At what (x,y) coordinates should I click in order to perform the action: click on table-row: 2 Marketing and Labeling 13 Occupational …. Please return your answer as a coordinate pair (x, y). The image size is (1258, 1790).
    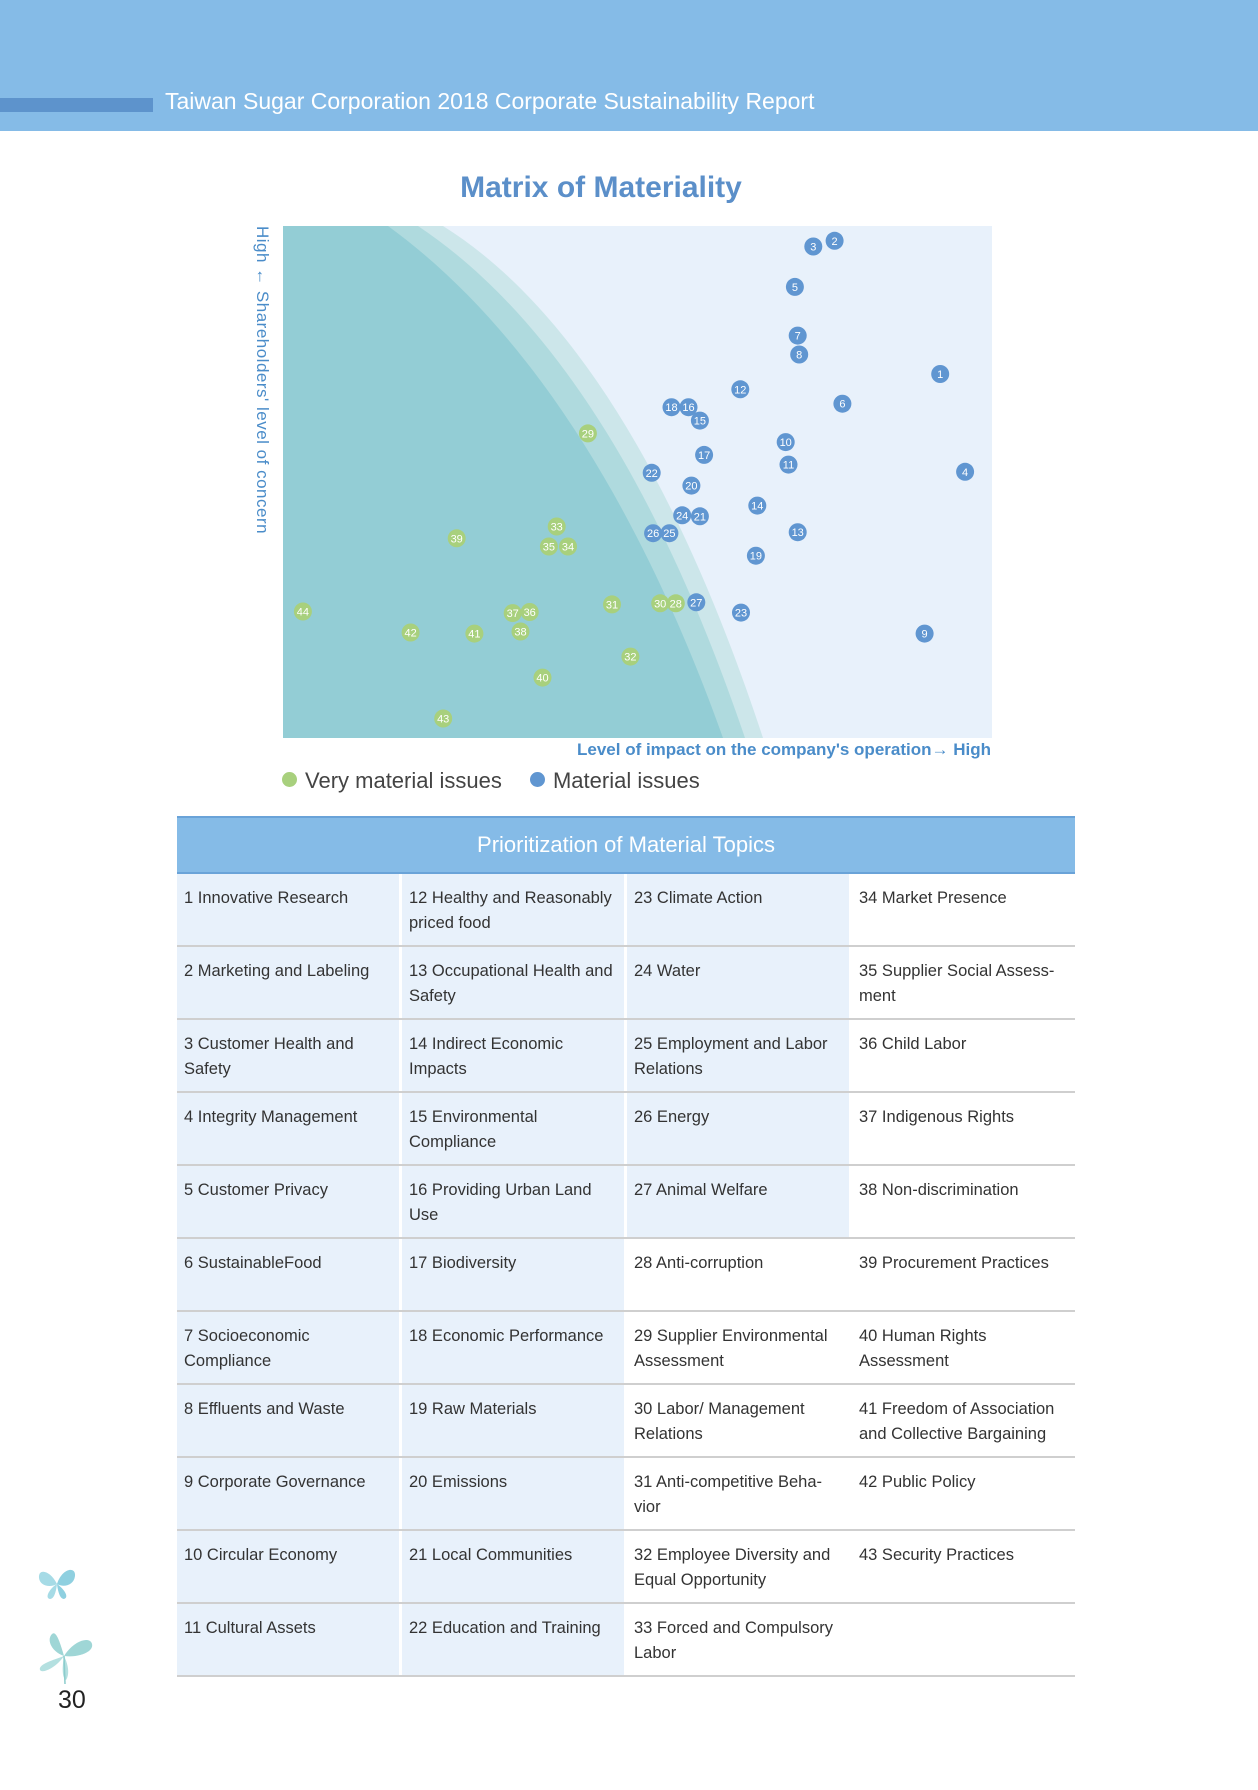
    Looking at the image, I should click on (626, 983).